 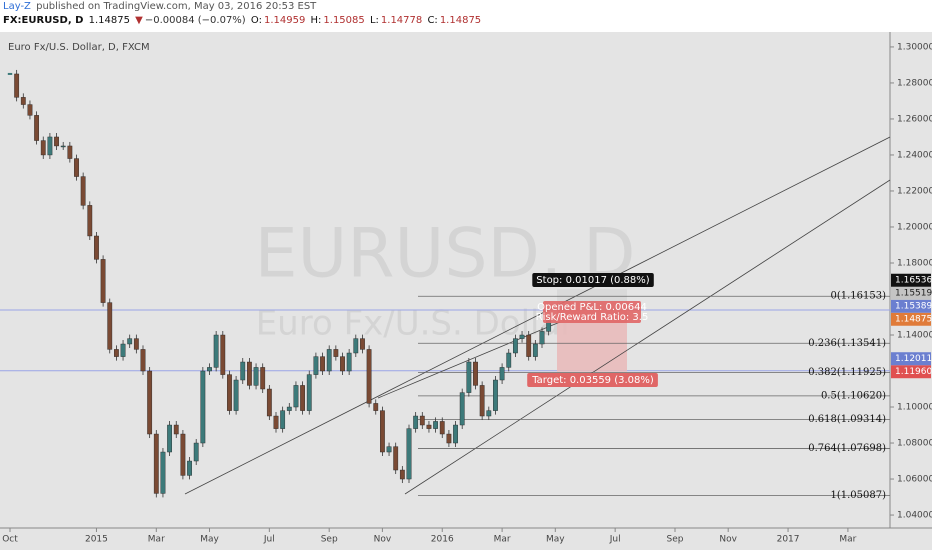 I want to click on x-tick-label: Mar, so click(x=502, y=540).